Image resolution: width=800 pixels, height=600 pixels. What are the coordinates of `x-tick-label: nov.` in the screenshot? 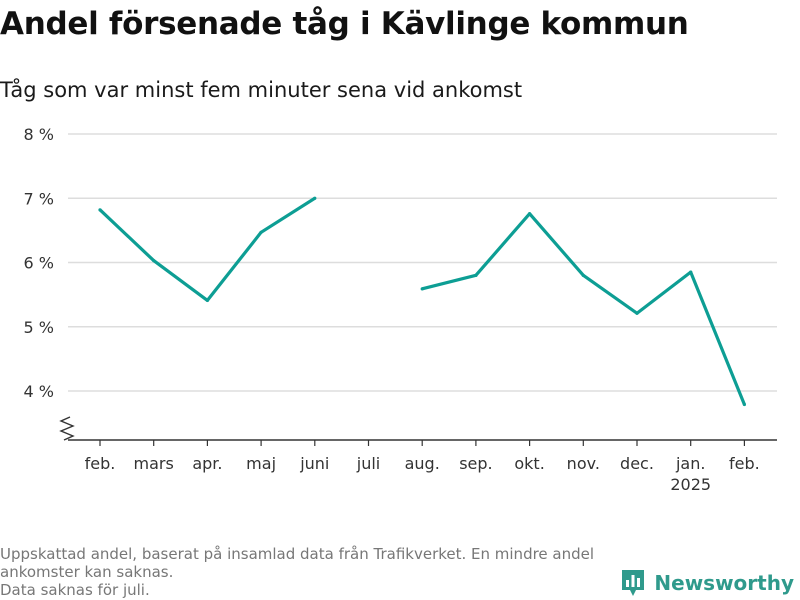 It's located at (583, 463).